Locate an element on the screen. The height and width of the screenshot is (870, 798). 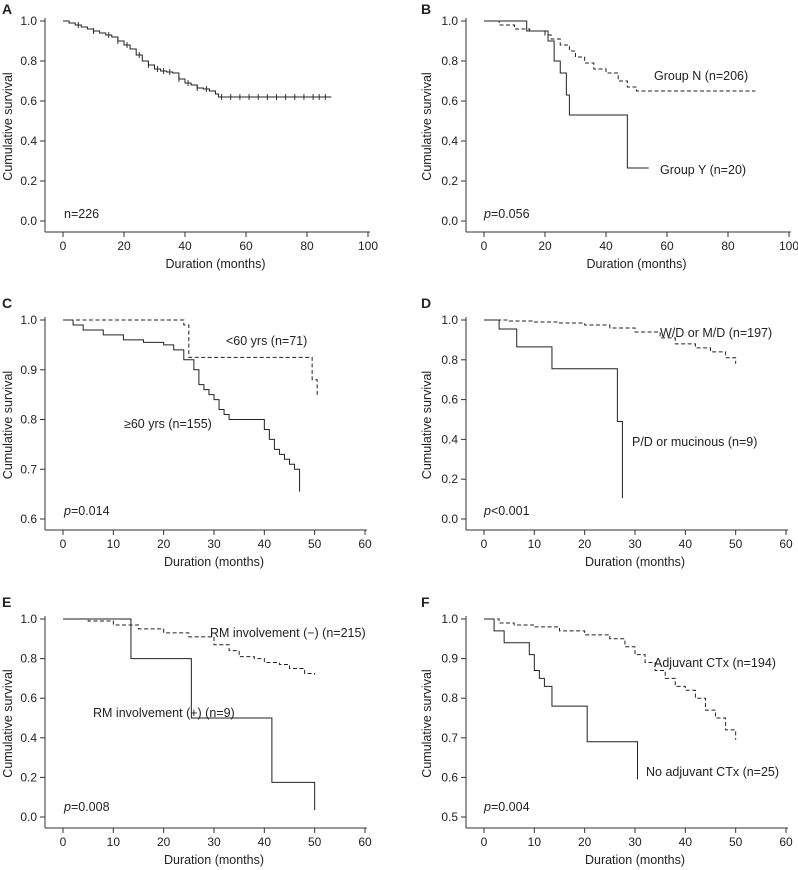
p-value: <0.001 is located at coordinates (510, 511).